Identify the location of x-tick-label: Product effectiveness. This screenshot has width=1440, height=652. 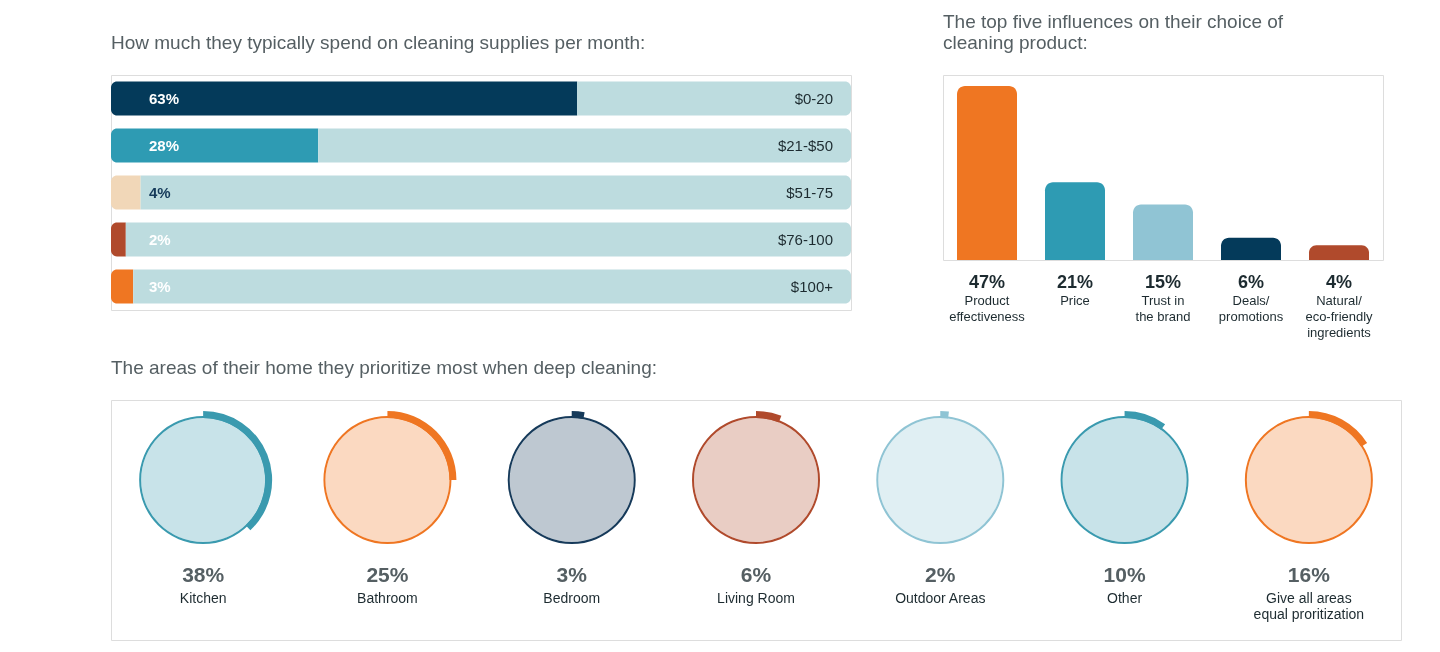
(987, 308).